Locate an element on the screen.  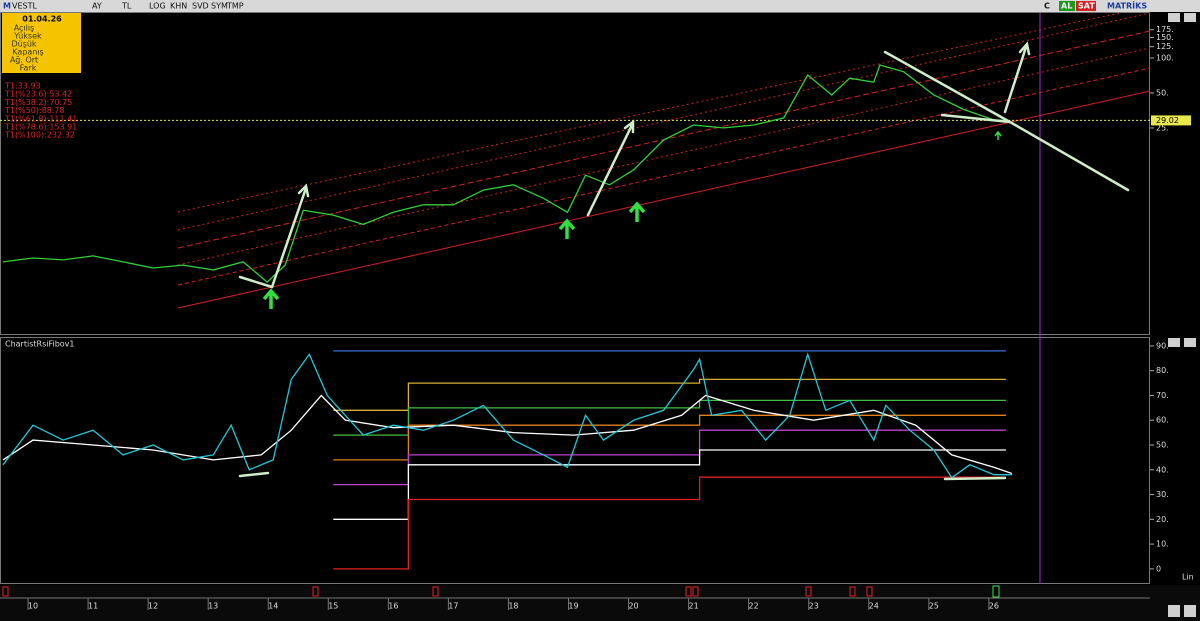
x-tick-label: 25 is located at coordinates (934, 606).